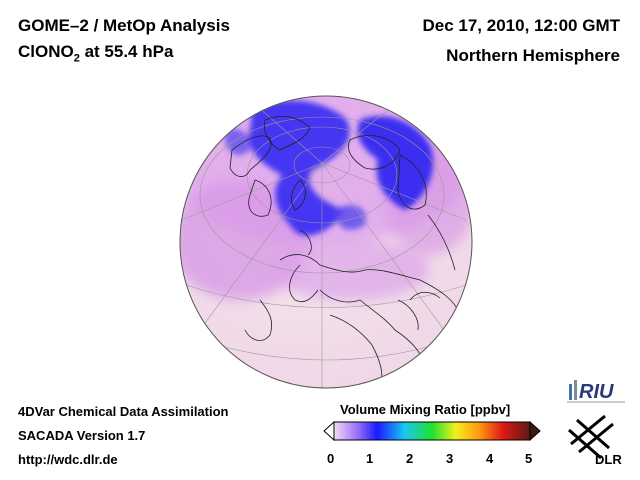 This screenshot has height=480, width=640. I want to click on riu-logo: RIU, so click(596, 391).